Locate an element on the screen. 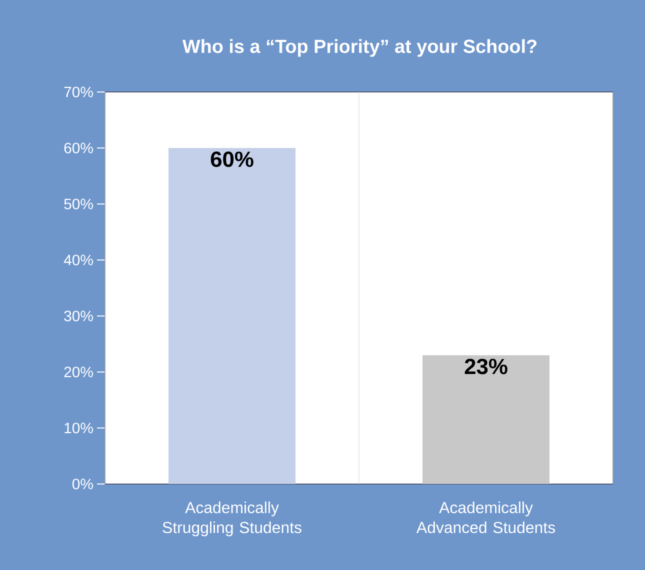 Image resolution: width=645 pixels, height=570 pixels. y-tick-label: 50% is located at coordinates (78, 204).